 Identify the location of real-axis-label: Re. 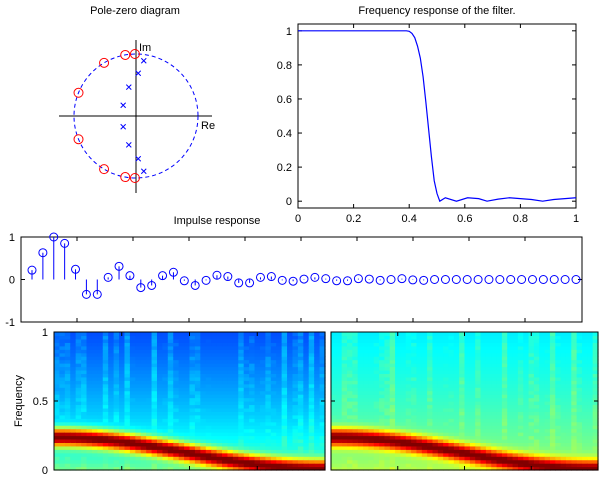
(208, 126).